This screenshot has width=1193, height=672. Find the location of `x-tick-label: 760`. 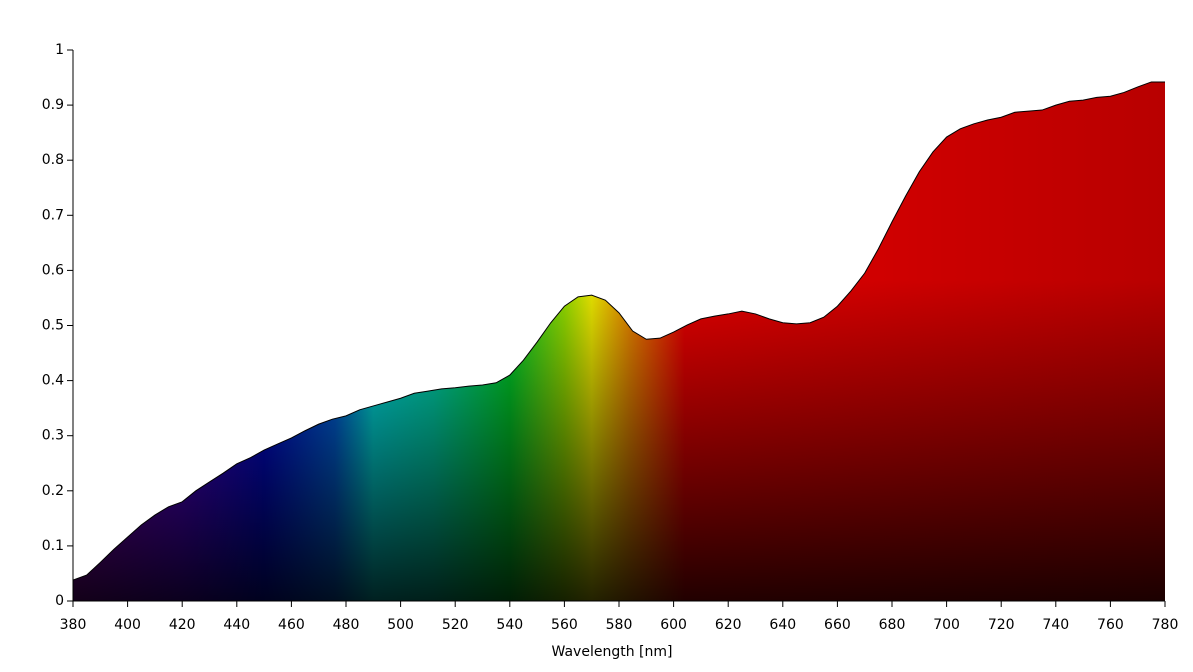

x-tick-label: 760 is located at coordinates (1110, 625).